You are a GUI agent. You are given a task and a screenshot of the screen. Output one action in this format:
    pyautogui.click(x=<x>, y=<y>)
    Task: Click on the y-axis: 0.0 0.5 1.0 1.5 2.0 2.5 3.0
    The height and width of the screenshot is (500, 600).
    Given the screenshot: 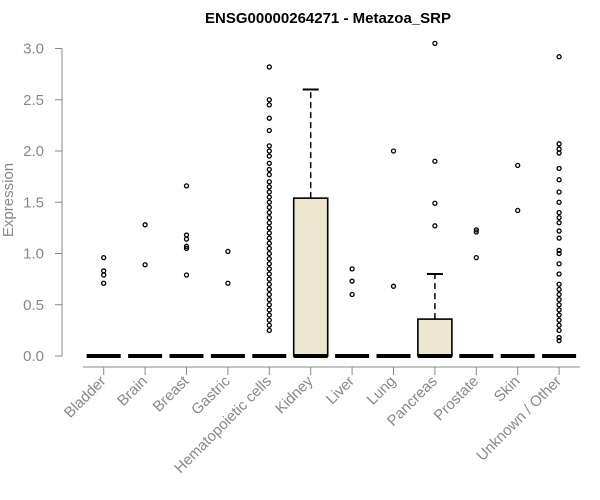 What is the action you would take?
    pyautogui.click(x=43, y=203)
    